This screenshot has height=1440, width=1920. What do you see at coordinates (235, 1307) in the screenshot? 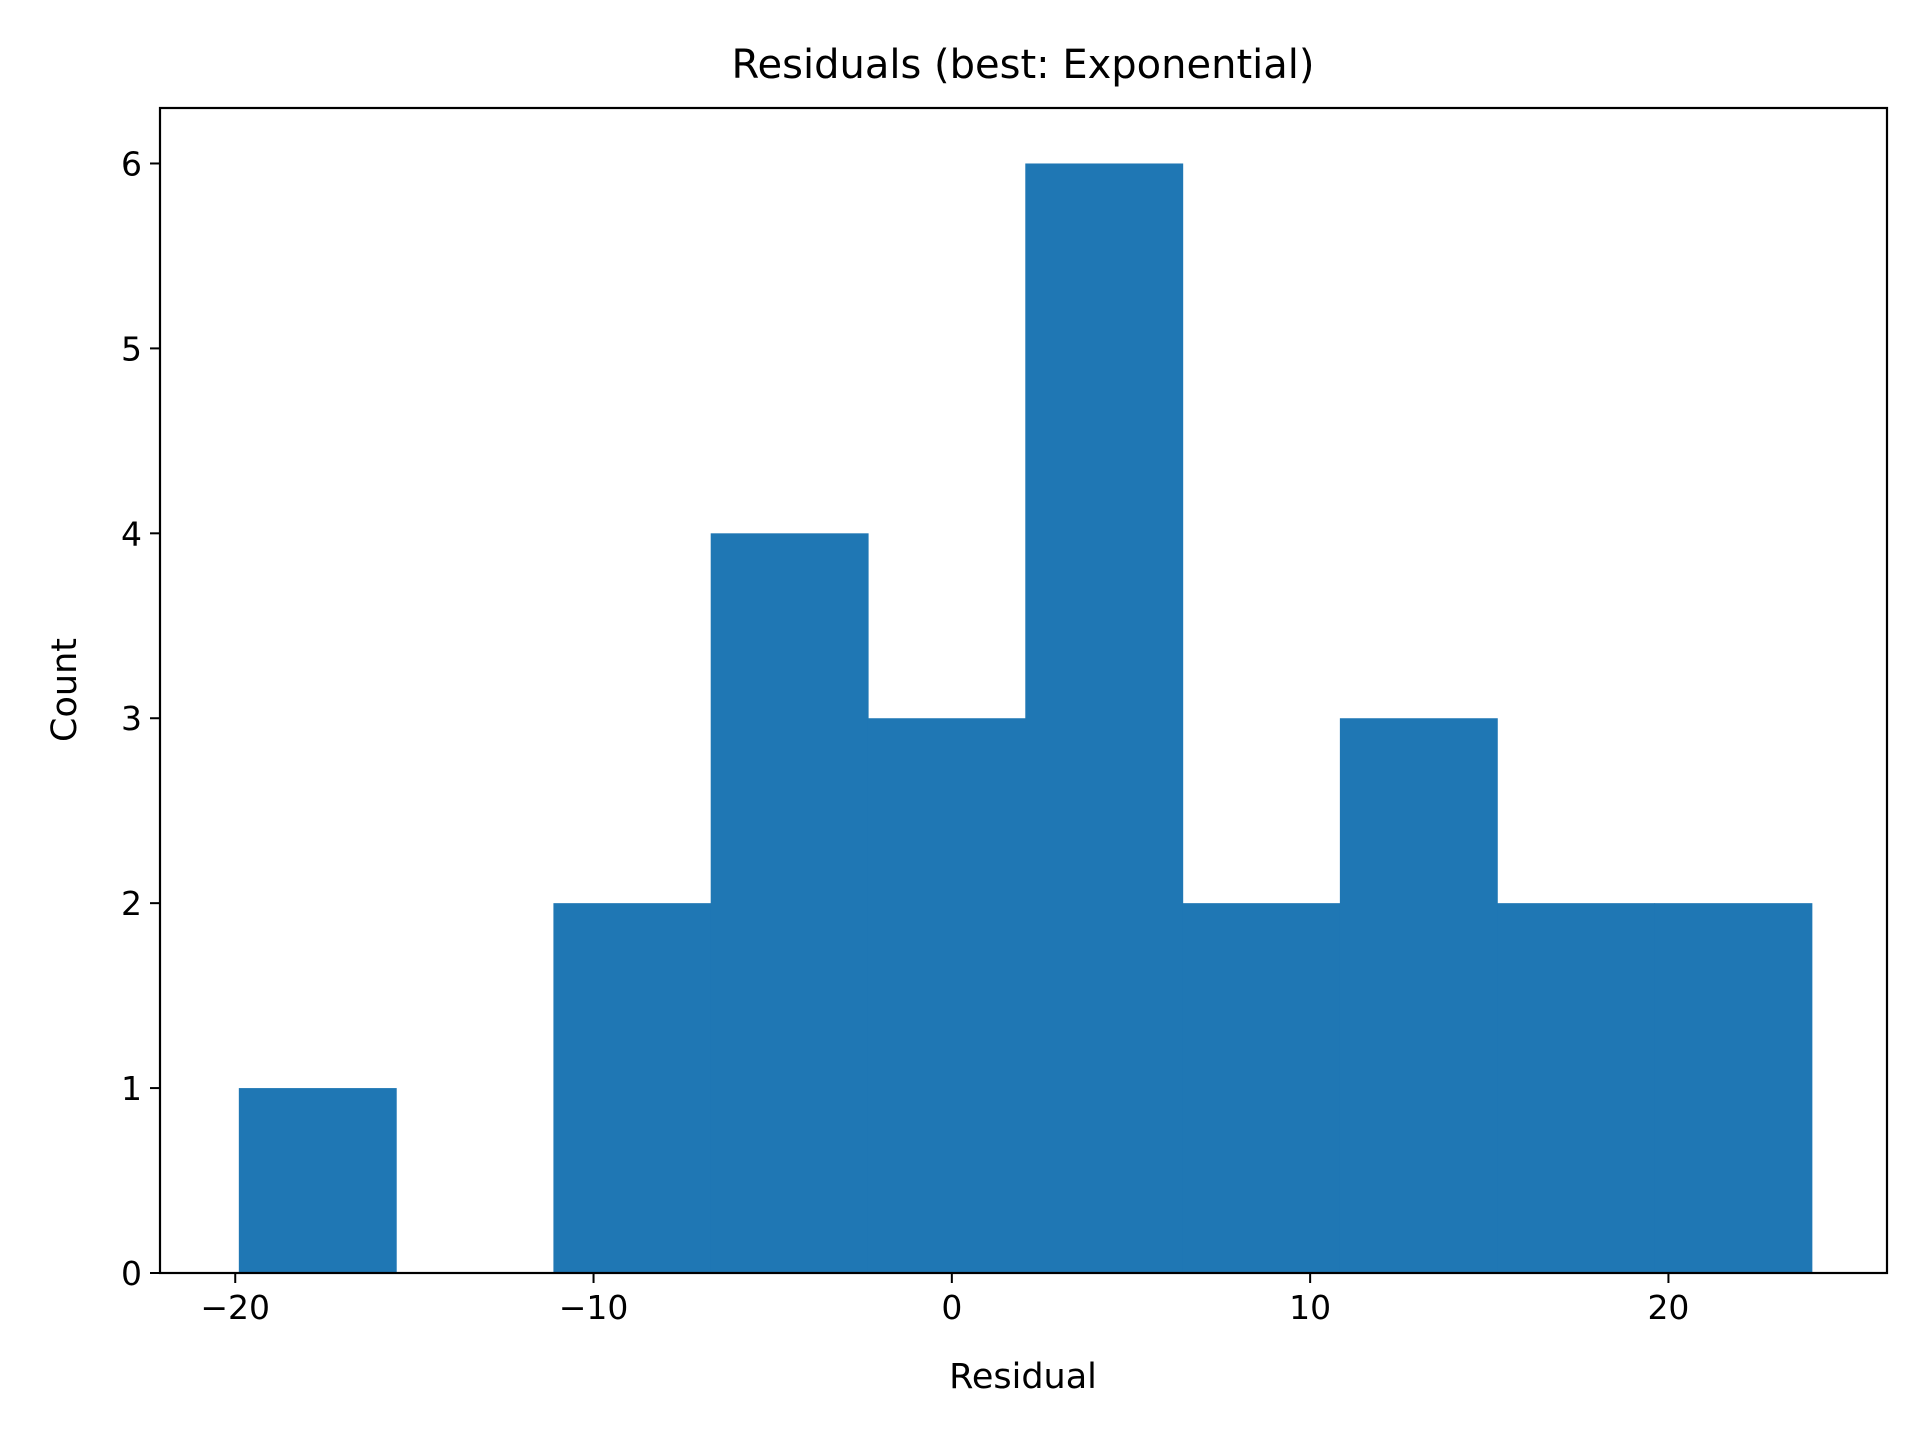
I see `x-tick-label: −20` at bounding box center [235, 1307].